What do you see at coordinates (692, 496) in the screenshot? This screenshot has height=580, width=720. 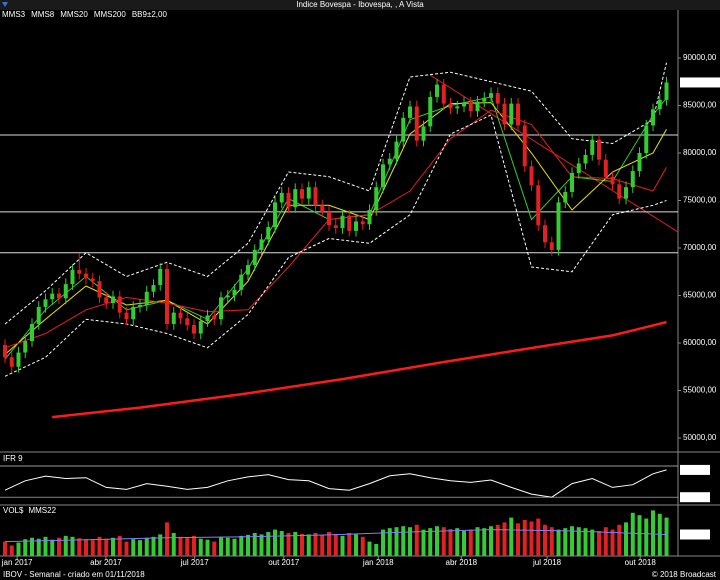 I see `y-tick-label: 20,00` at bounding box center [692, 496].